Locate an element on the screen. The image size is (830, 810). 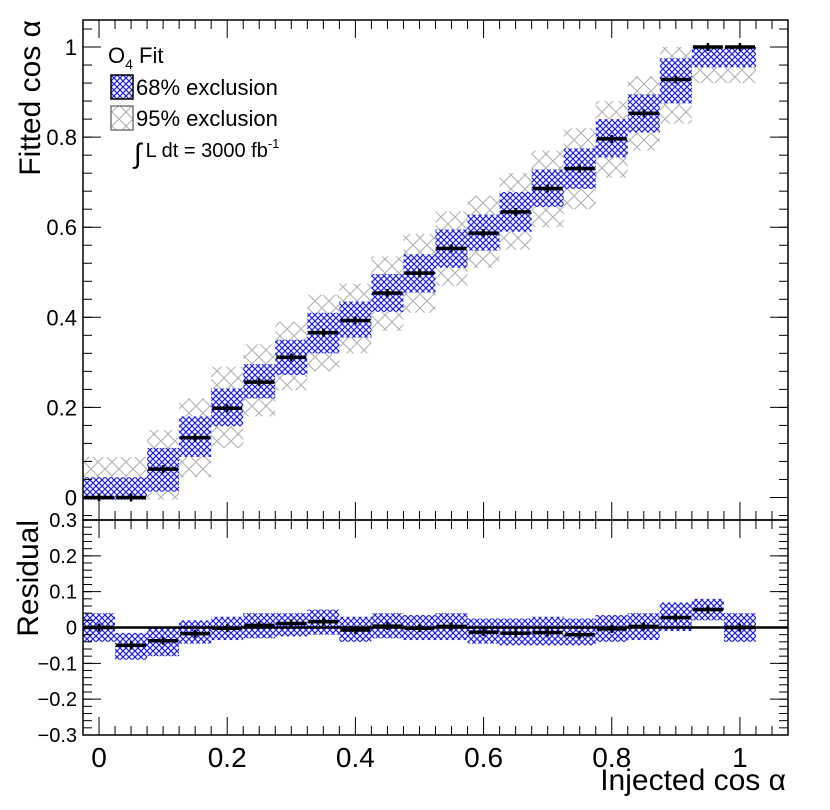
bottom-markers-group is located at coordinates (419, 627).